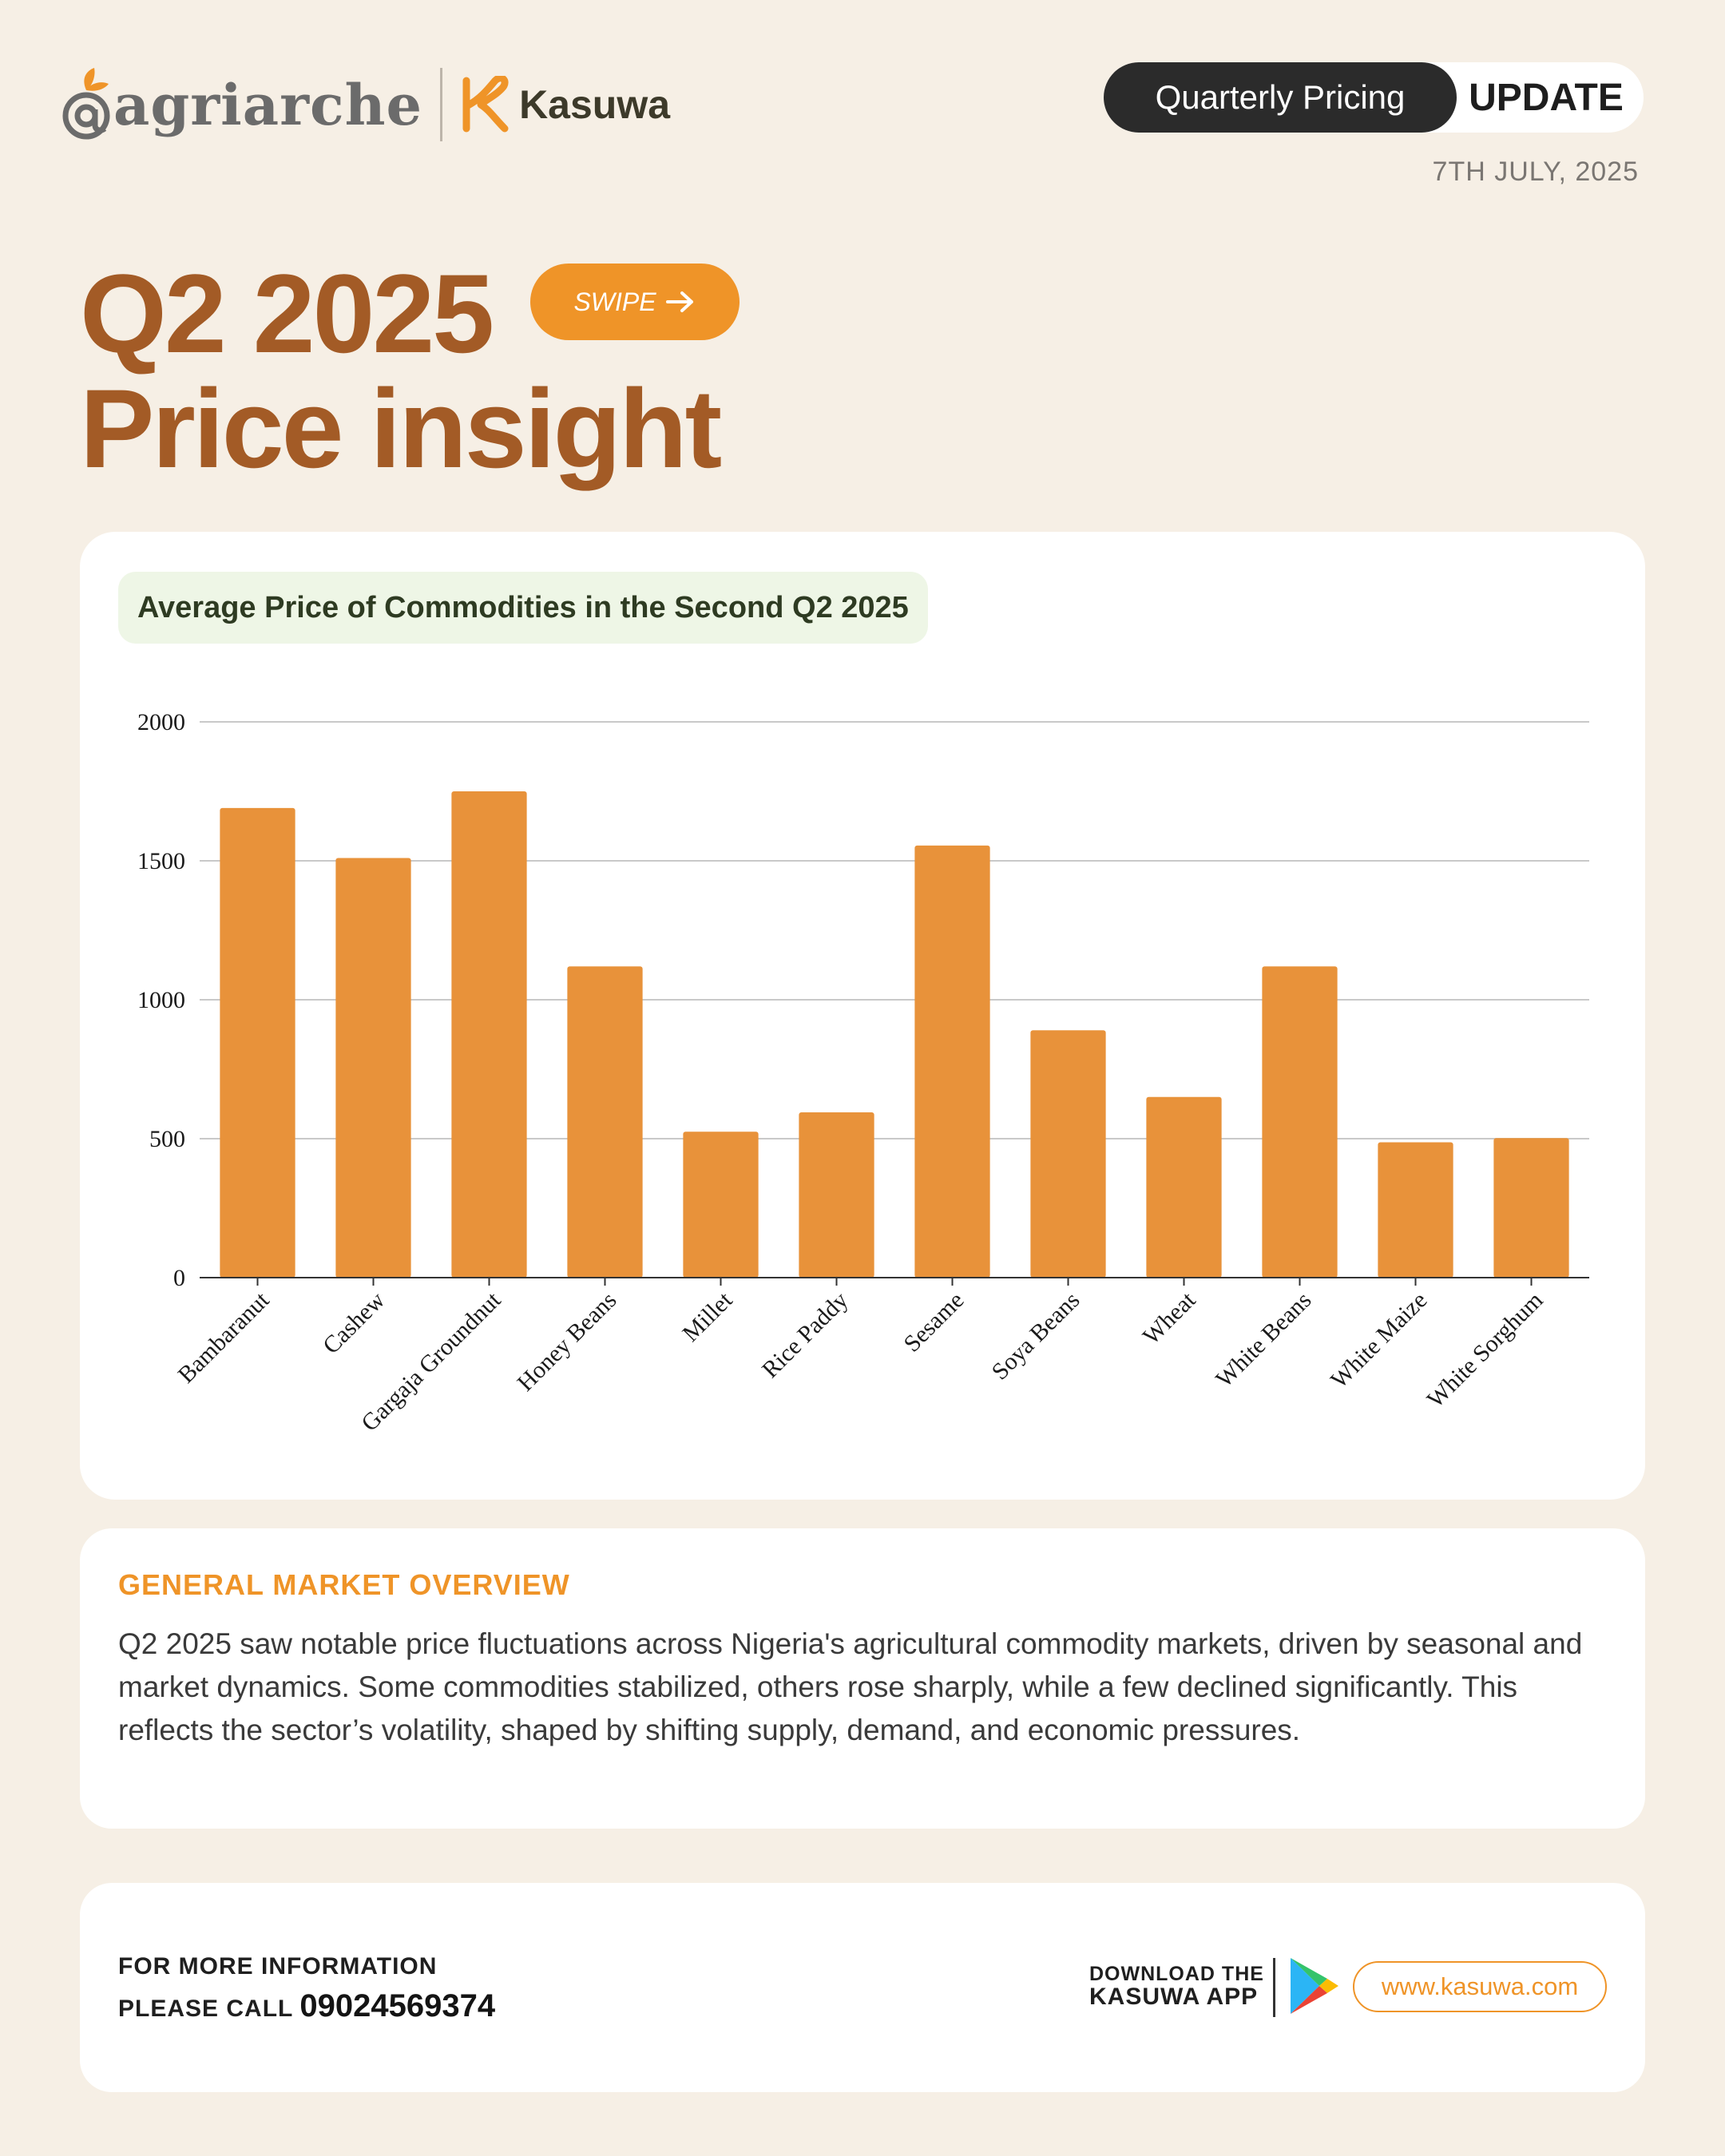 The width and height of the screenshot is (1725, 2156). Describe the element at coordinates (287, 313) in the screenshot. I see `page-title-quarter: Q2 2025` at that location.